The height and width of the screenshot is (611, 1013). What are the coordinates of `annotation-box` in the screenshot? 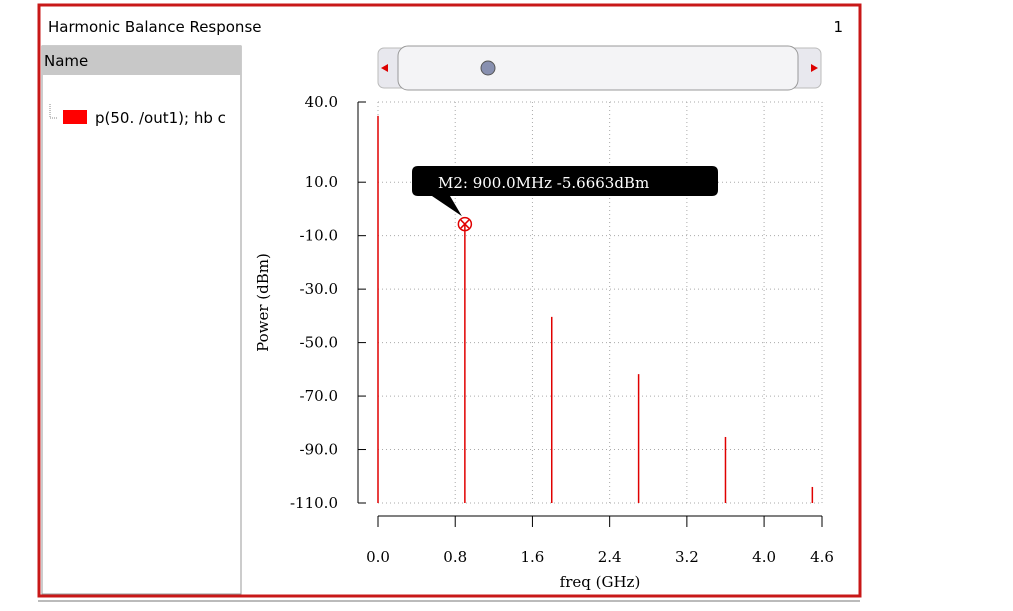 It's located at (565, 191).